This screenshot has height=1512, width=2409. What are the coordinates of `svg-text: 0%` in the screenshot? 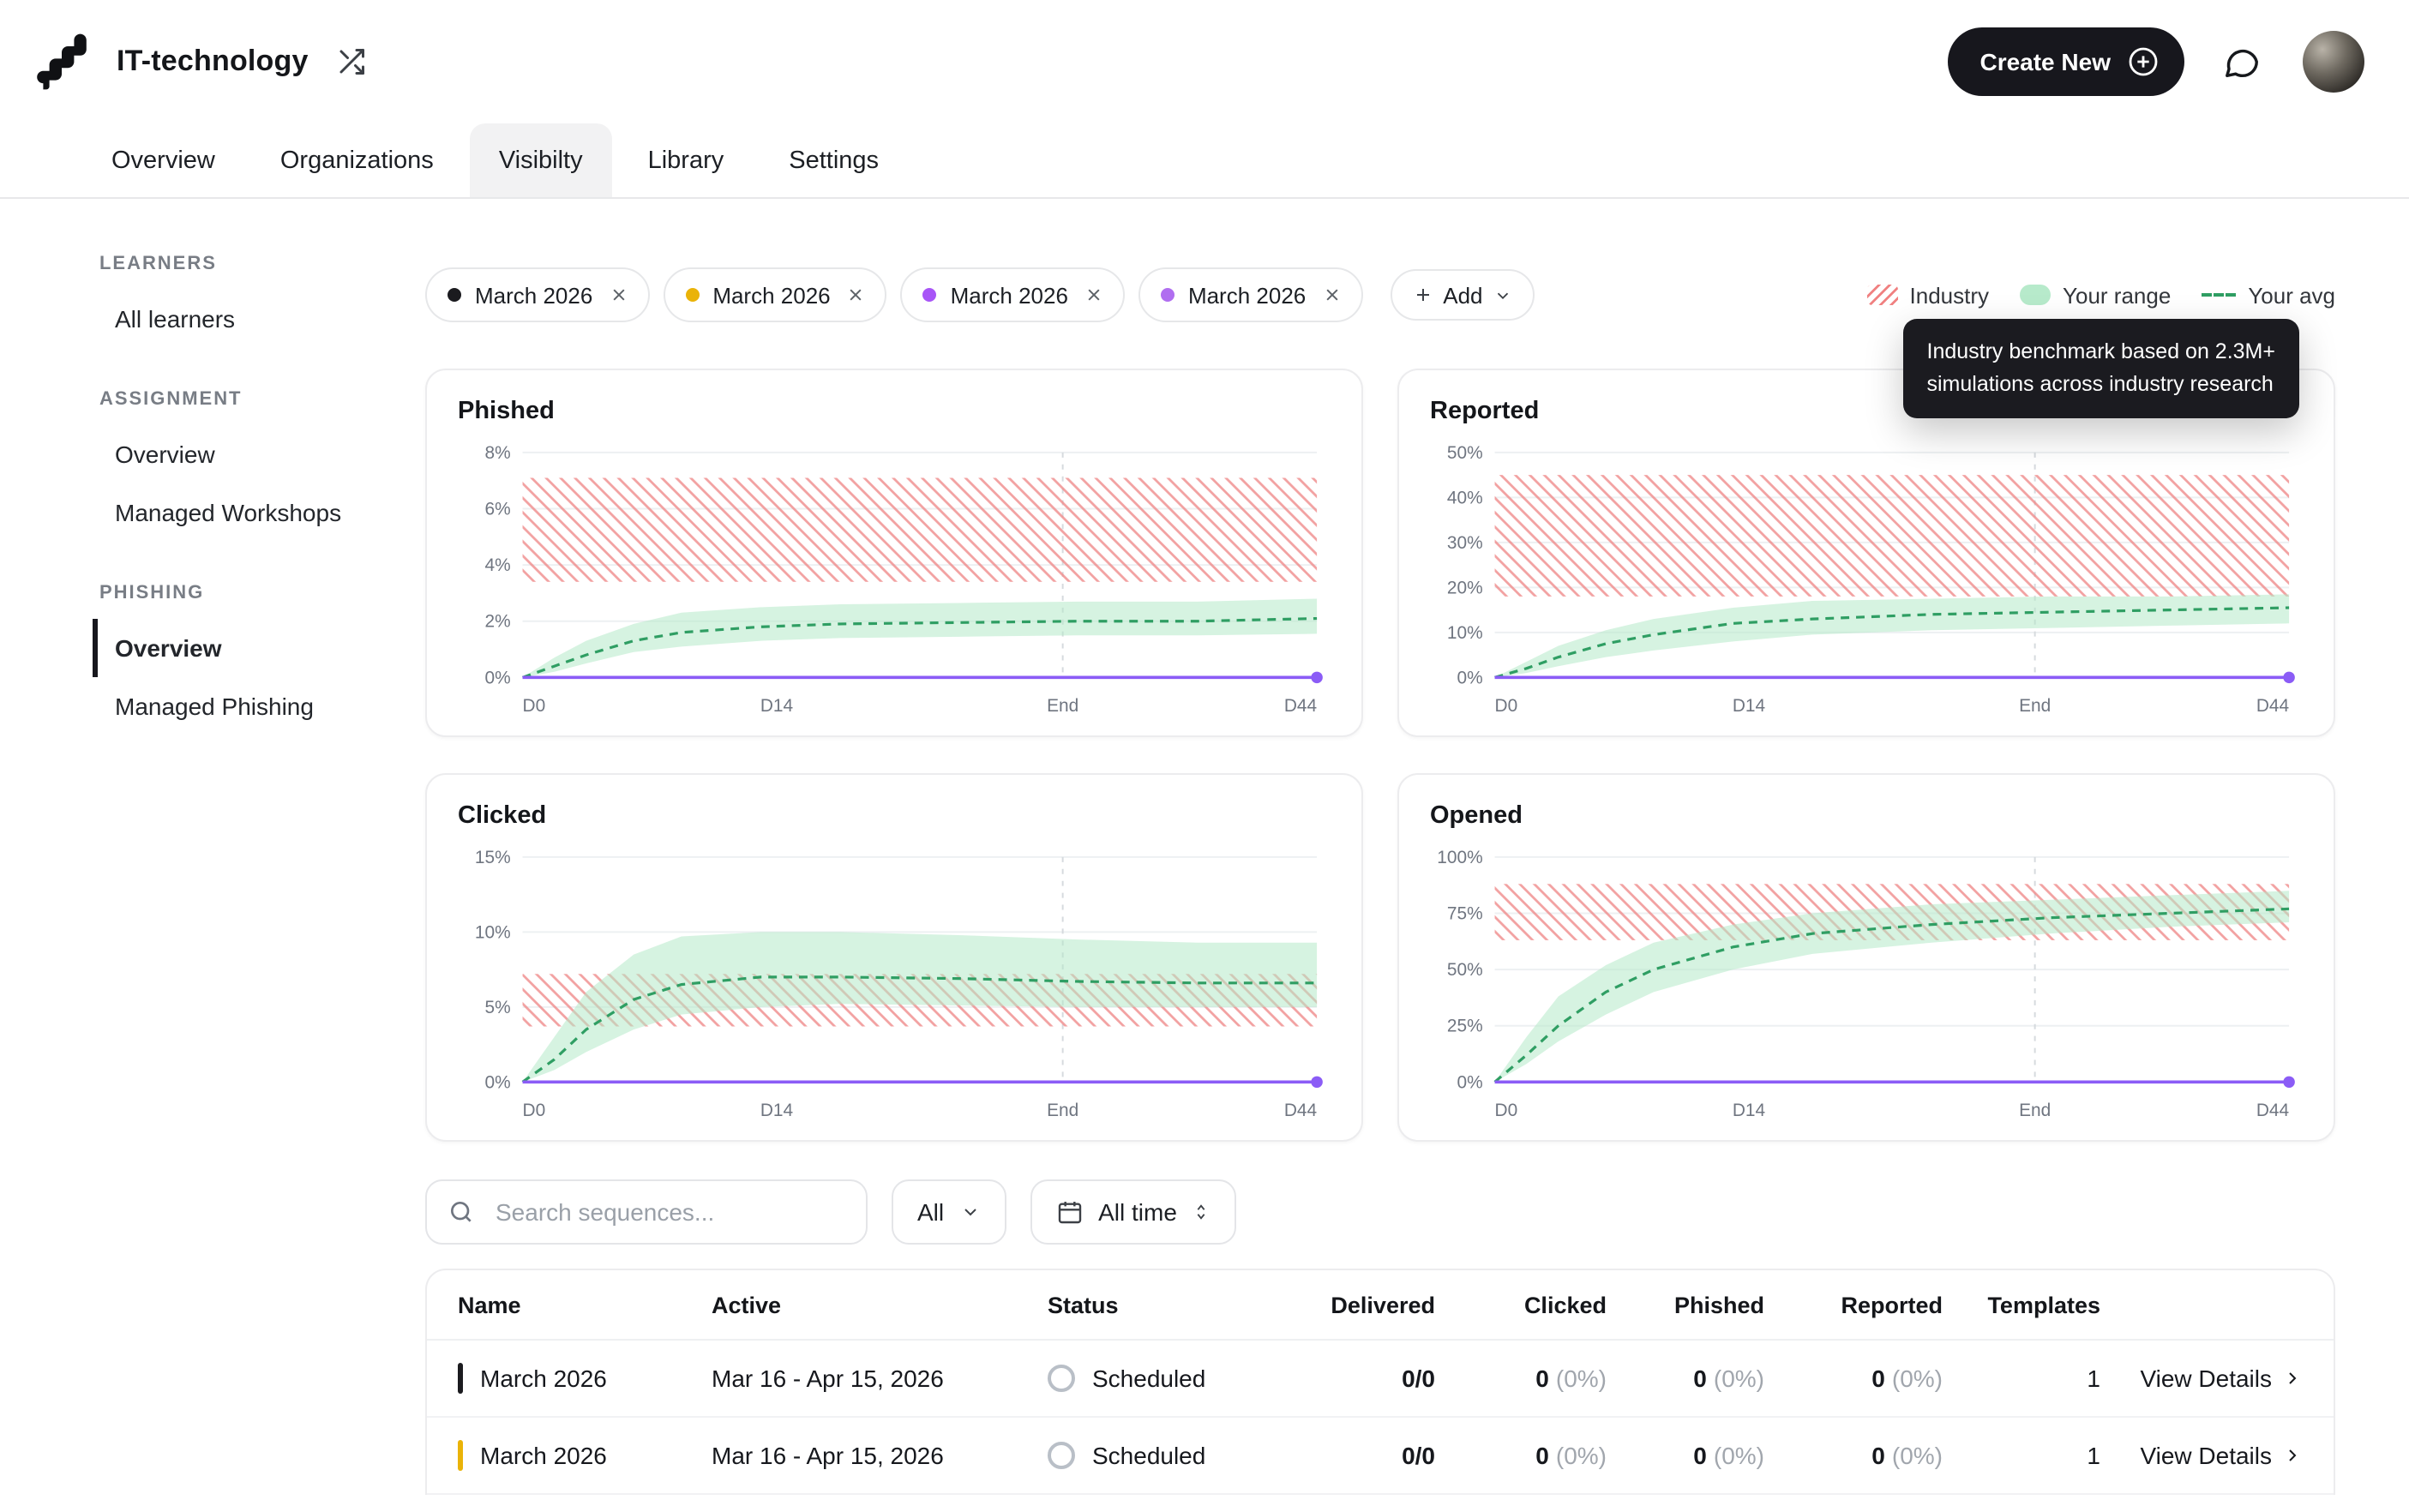 It's located at (1469, 677).